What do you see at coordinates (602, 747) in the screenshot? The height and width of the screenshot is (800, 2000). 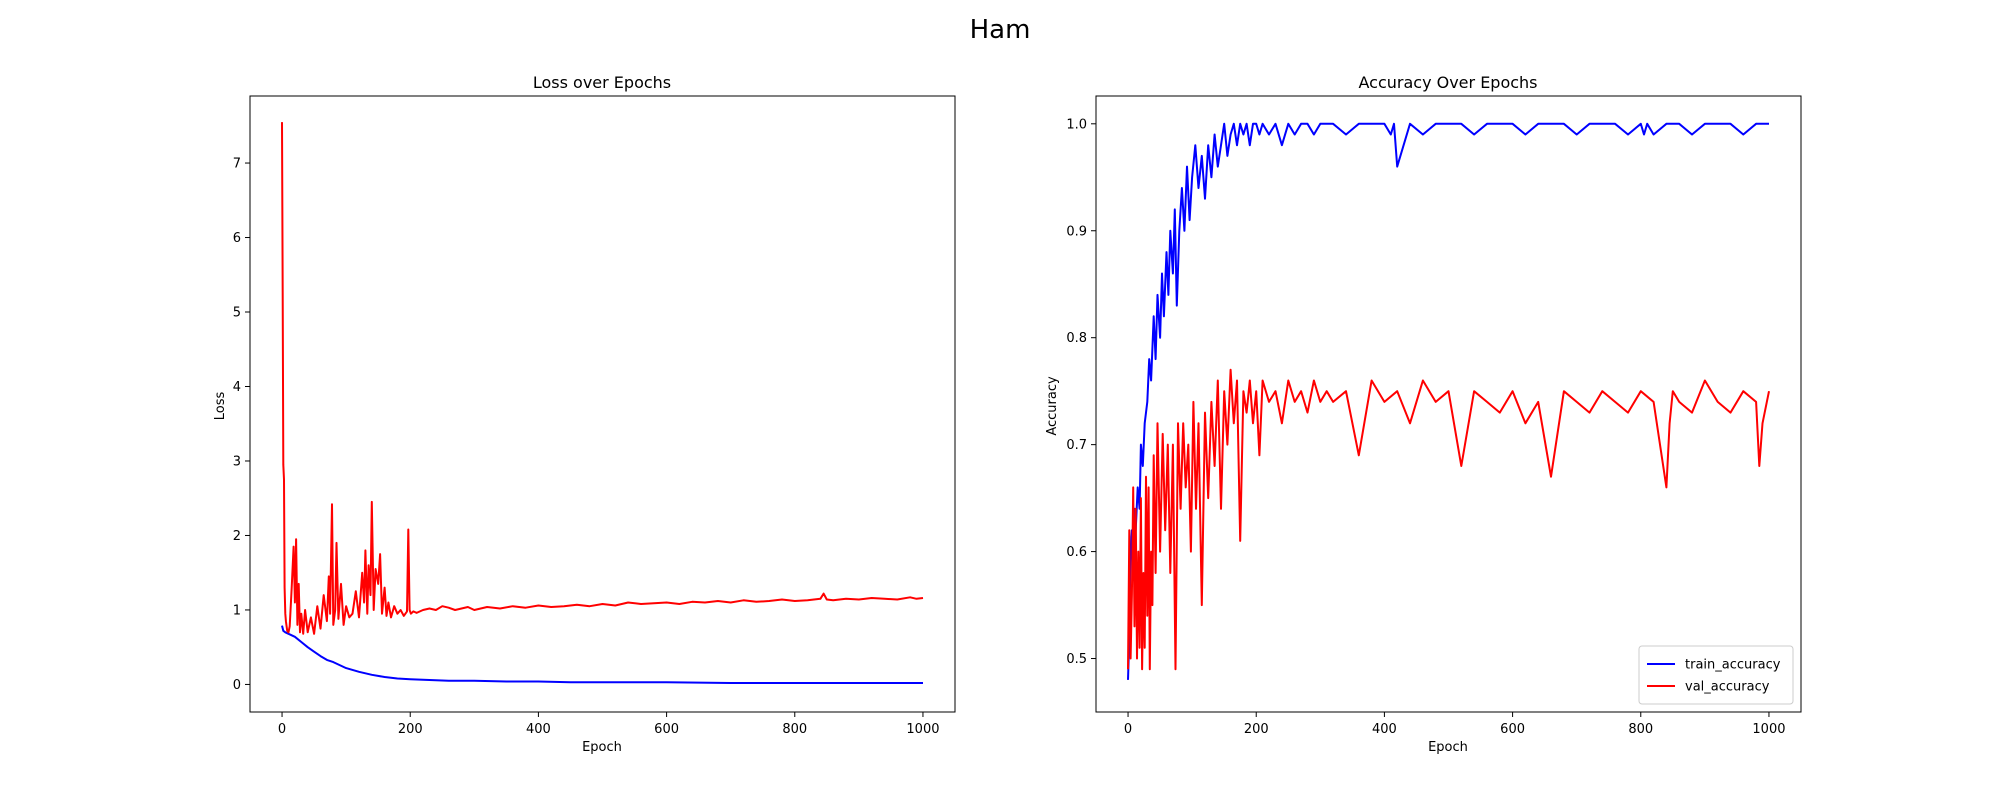 I see `loss-chart-xlabel: Epoch` at bounding box center [602, 747].